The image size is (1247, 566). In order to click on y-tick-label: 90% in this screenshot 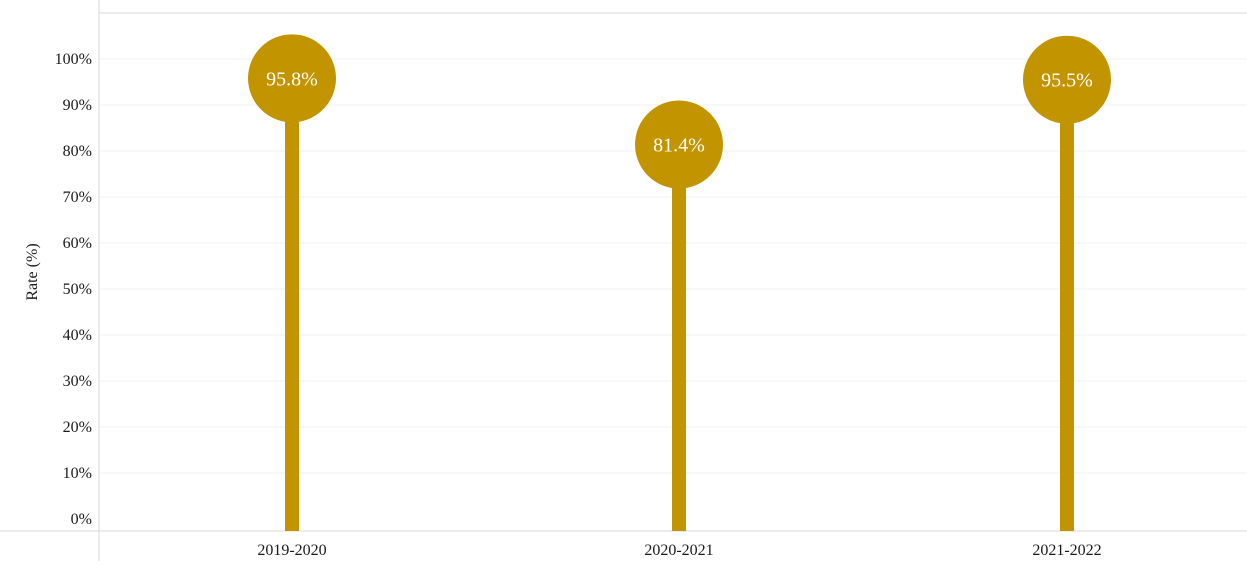, I will do `click(77, 105)`.